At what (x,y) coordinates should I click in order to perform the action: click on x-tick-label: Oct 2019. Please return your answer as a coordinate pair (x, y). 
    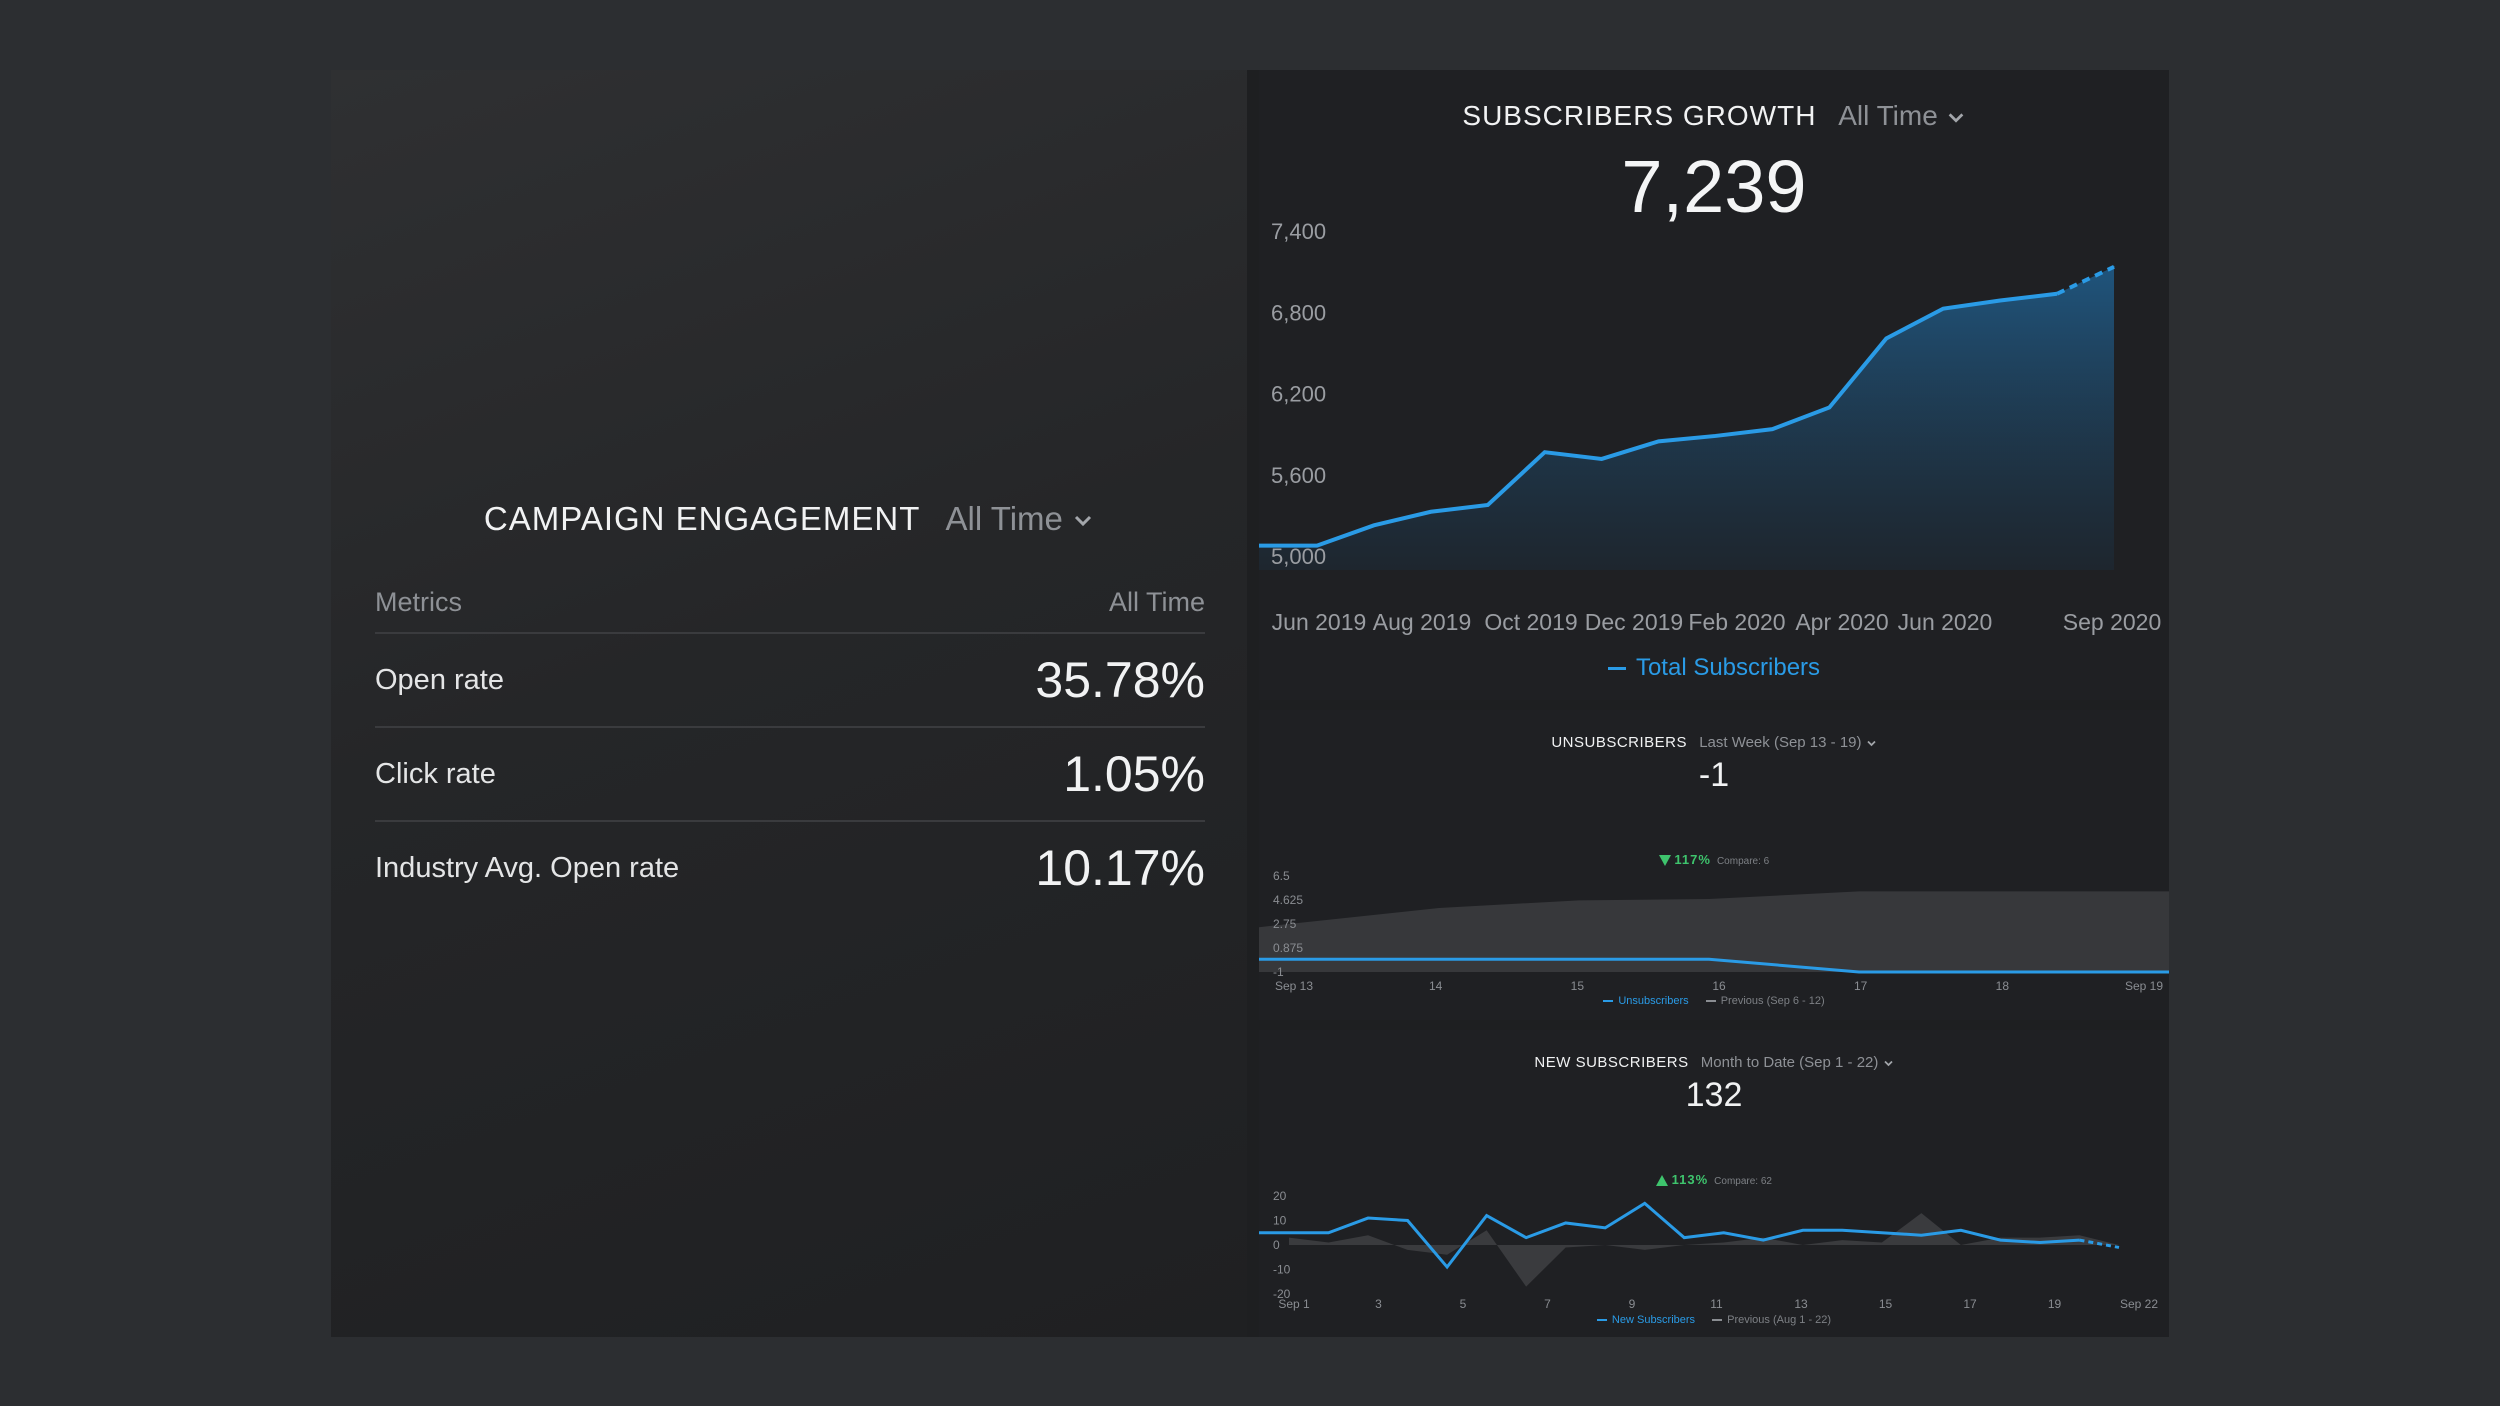
    Looking at the image, I should click on (1530, 622).